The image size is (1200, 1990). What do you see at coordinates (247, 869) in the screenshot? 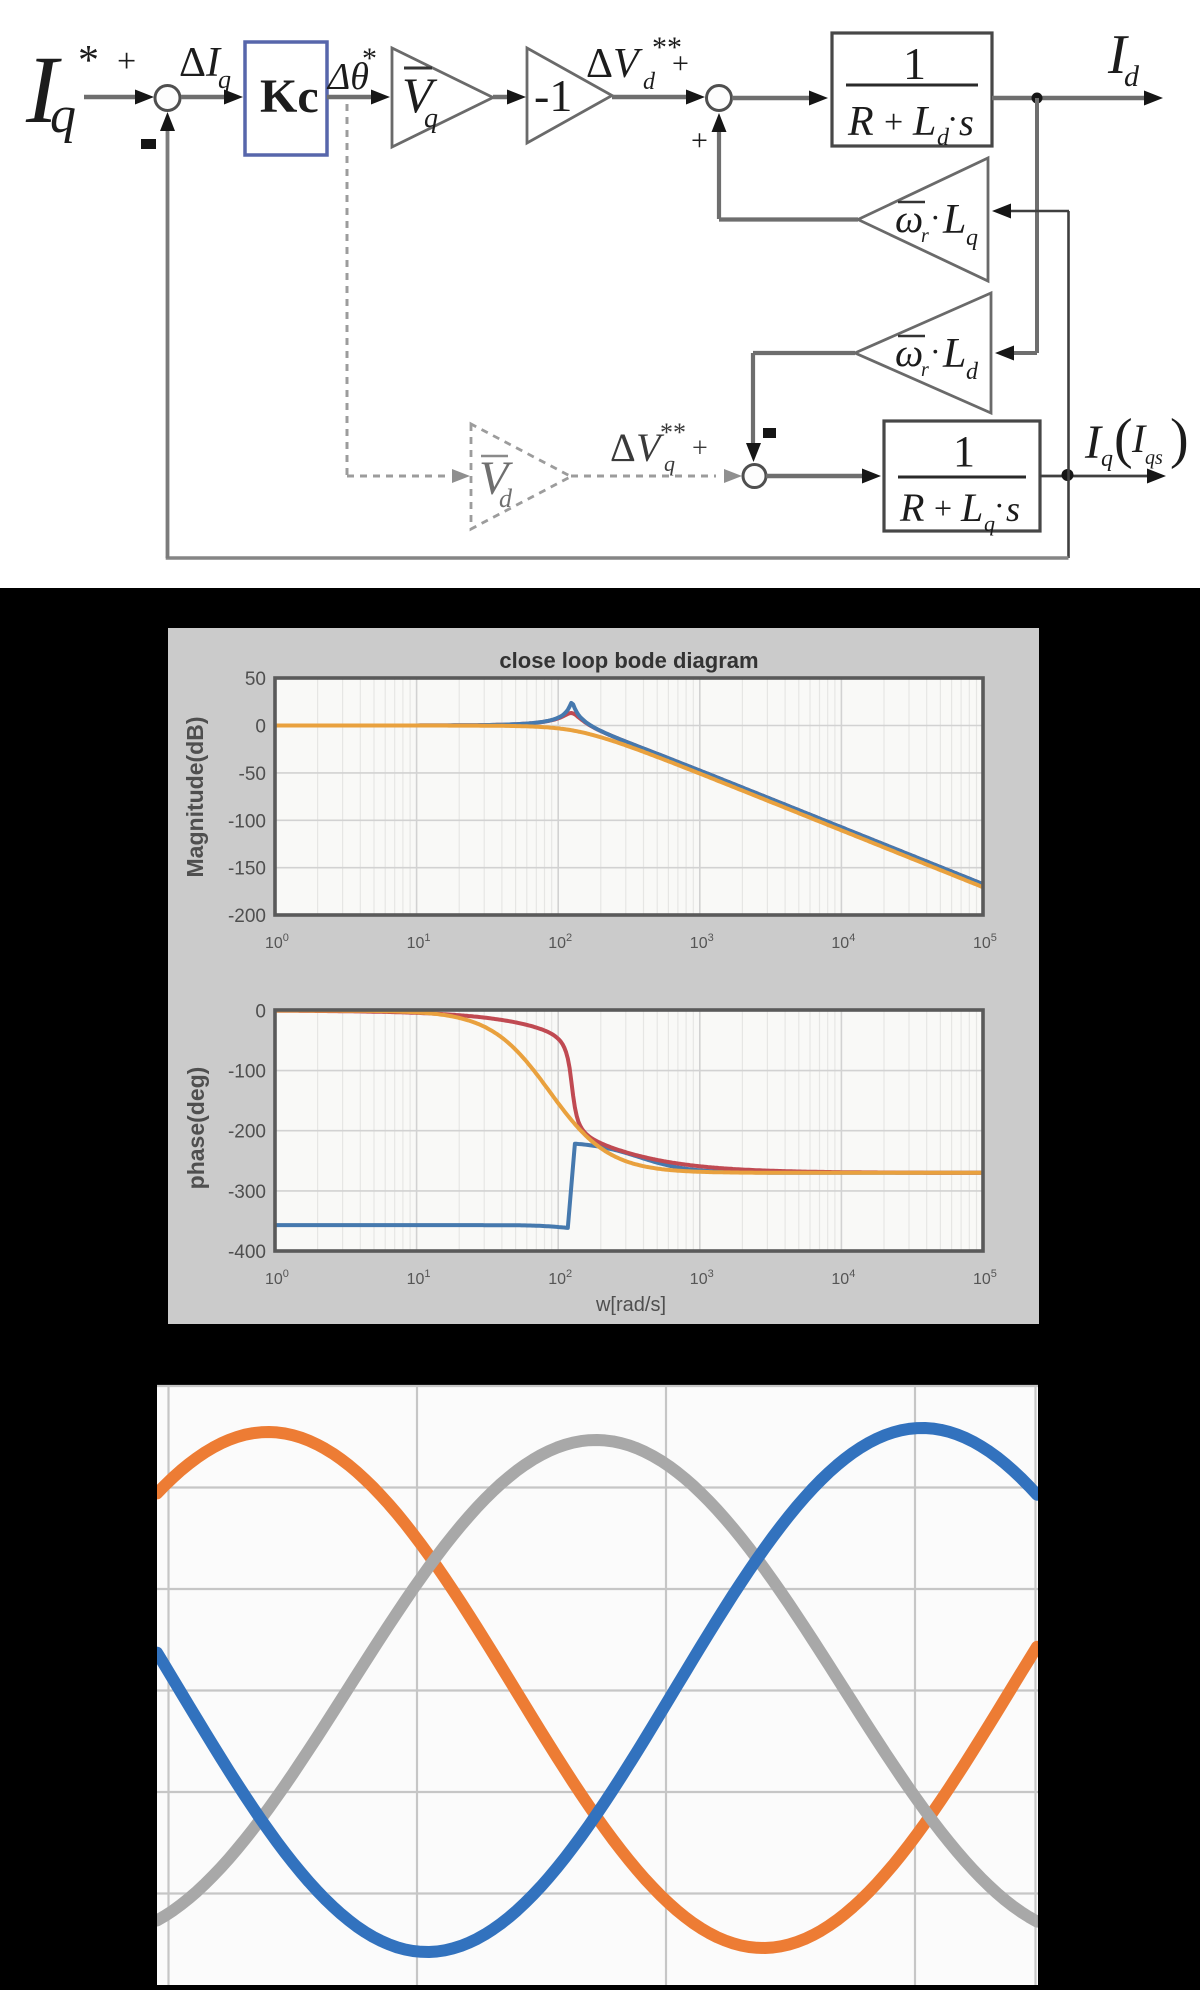
I see `svg-text: -150` at bounding box center [247, 869].